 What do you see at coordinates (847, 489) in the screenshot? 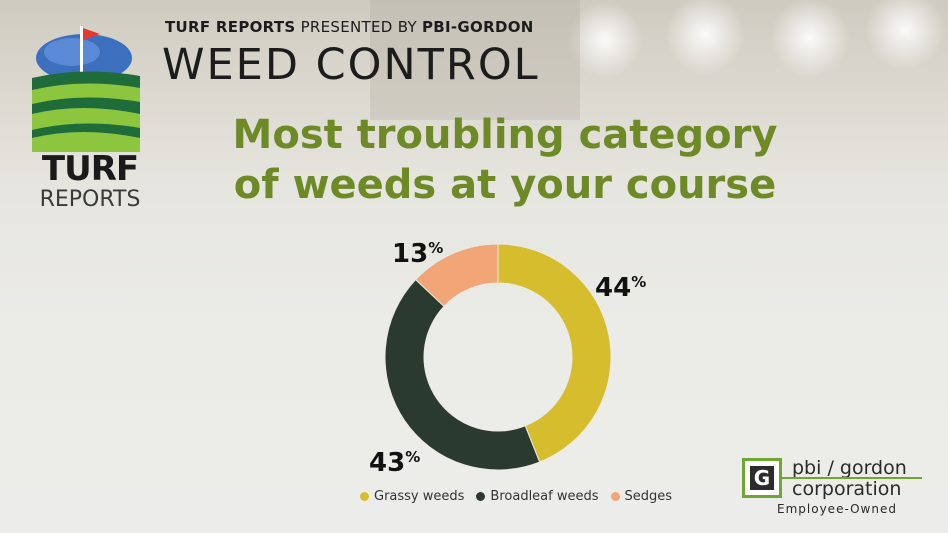
I see `pbi-logo-line2: corporation` at bounding box center [847, 489].